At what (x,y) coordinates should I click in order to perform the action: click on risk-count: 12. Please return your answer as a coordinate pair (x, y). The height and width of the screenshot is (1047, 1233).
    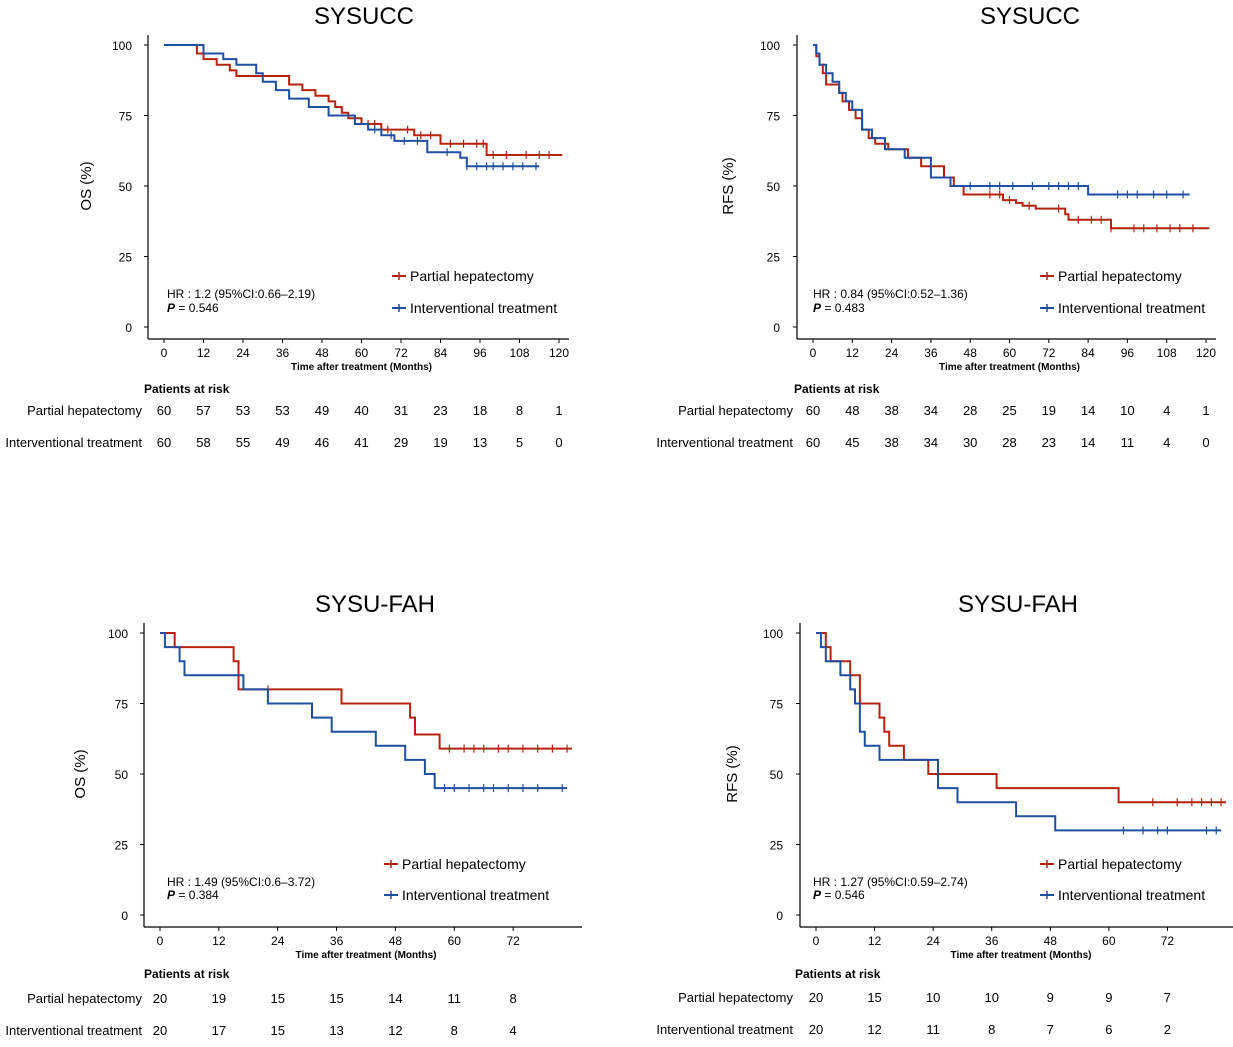
    Looking at the image, I should click on (395, 1030).